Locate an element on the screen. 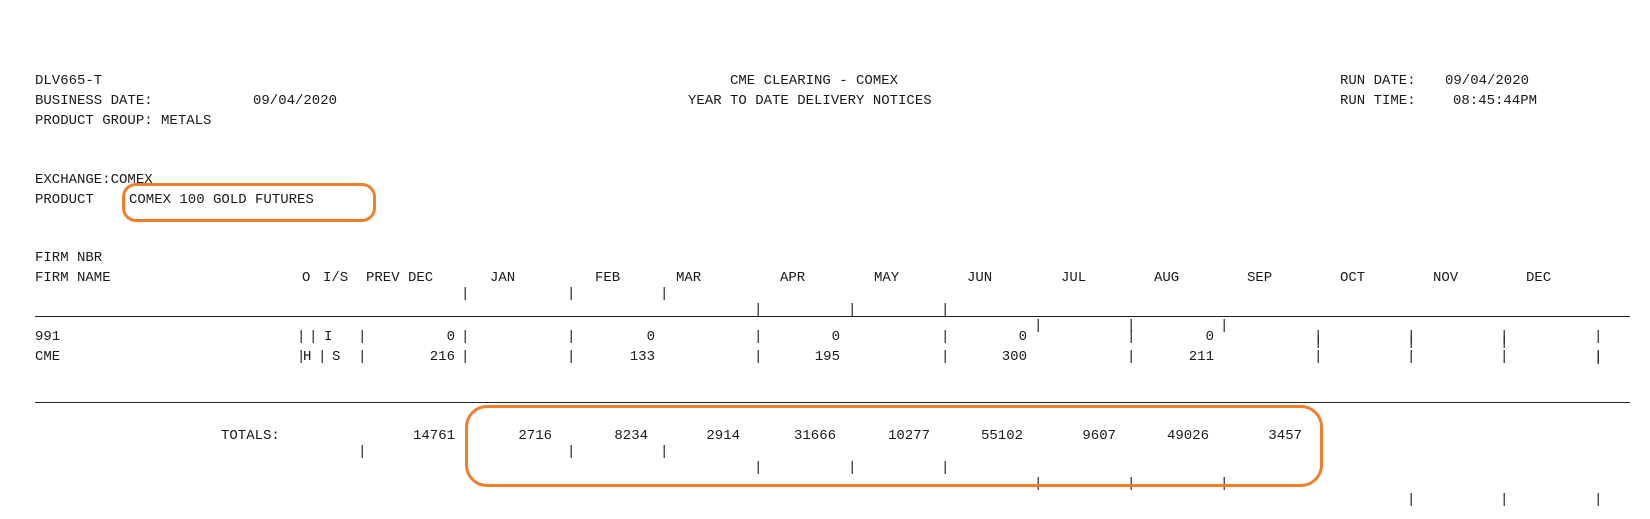  row1-aug: 0 is located at coordinates (1209, 337).